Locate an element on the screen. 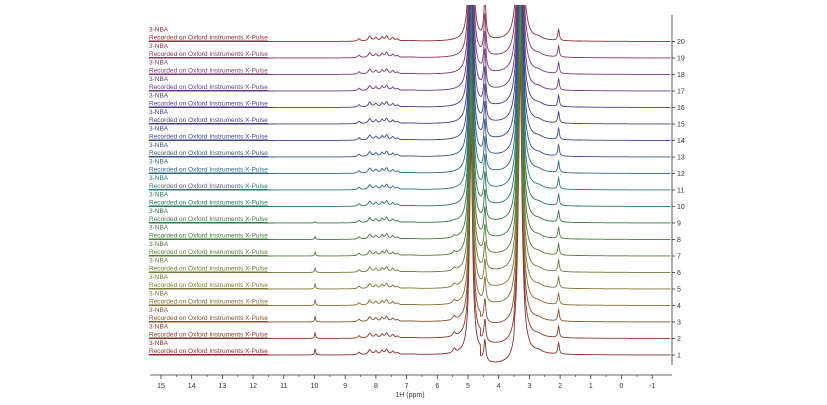 Image resolution: width=827 pixels, height=405 pixels. trace-number-label: 12 is located at coordinates (681, 174).